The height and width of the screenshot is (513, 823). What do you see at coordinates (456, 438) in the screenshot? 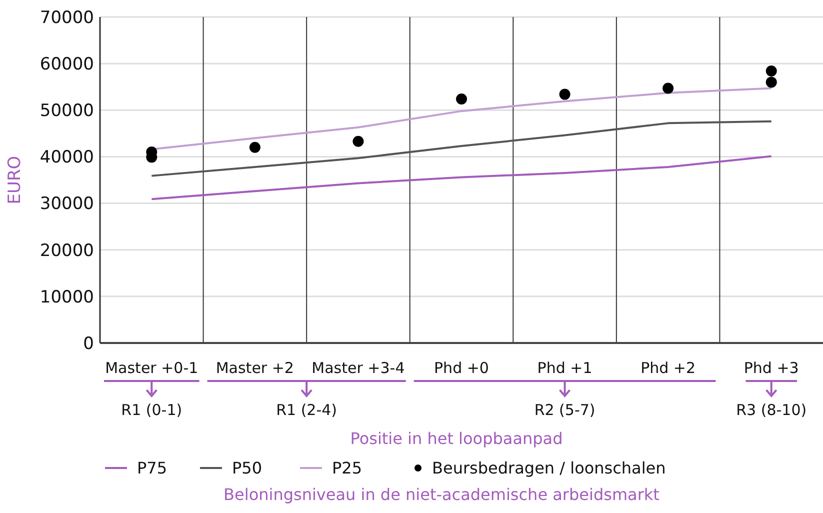
I see `x-axis-title: Positie in het loopbaanpad` at bounding box center [456, 438].